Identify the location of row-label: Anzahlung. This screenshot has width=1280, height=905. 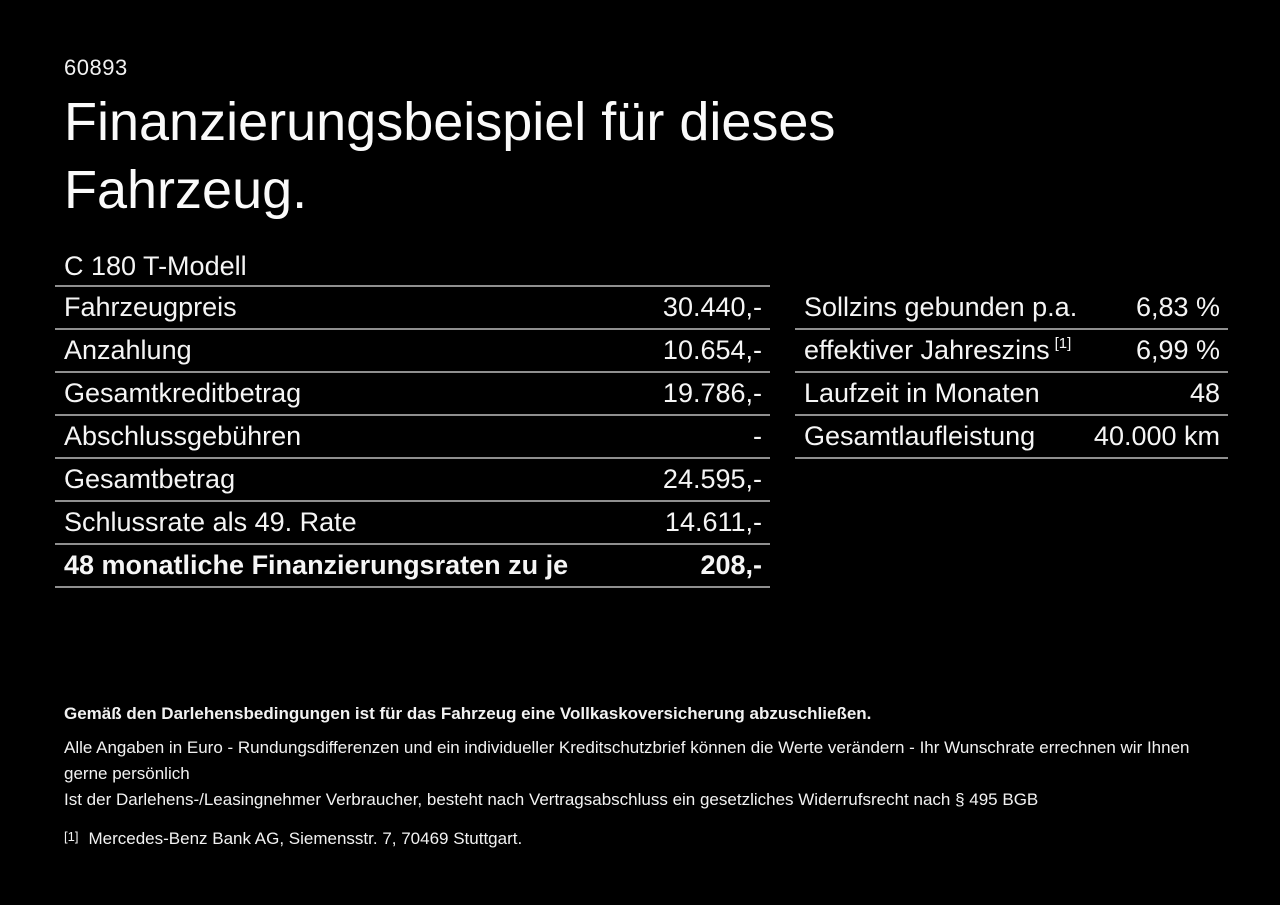
(128, 350).